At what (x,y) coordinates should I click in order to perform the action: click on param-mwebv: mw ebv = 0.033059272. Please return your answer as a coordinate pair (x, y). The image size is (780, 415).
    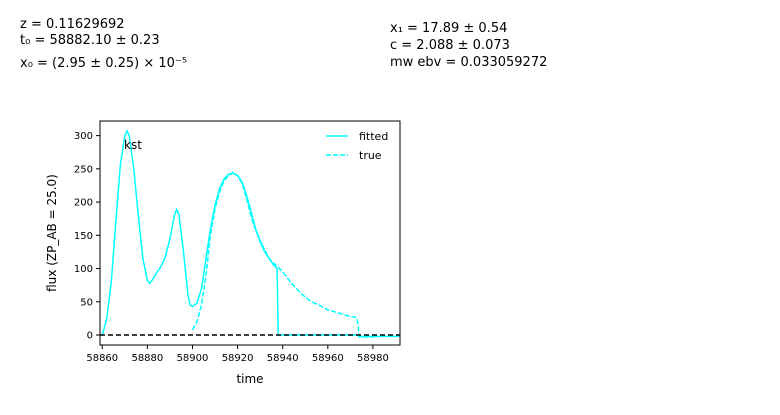
    Looking at the image, I should click on (469, 62).